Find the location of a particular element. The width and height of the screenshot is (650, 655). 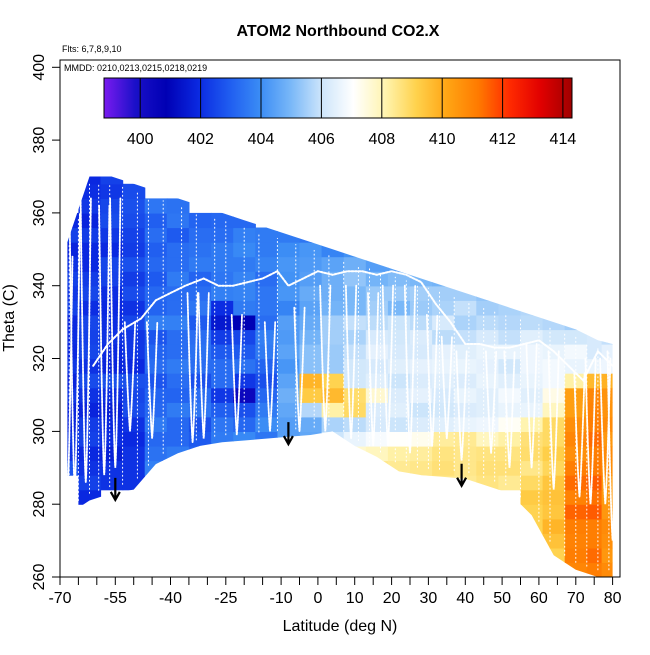

colorbar-tick-label: 412 is located at coordinates (502, 139).